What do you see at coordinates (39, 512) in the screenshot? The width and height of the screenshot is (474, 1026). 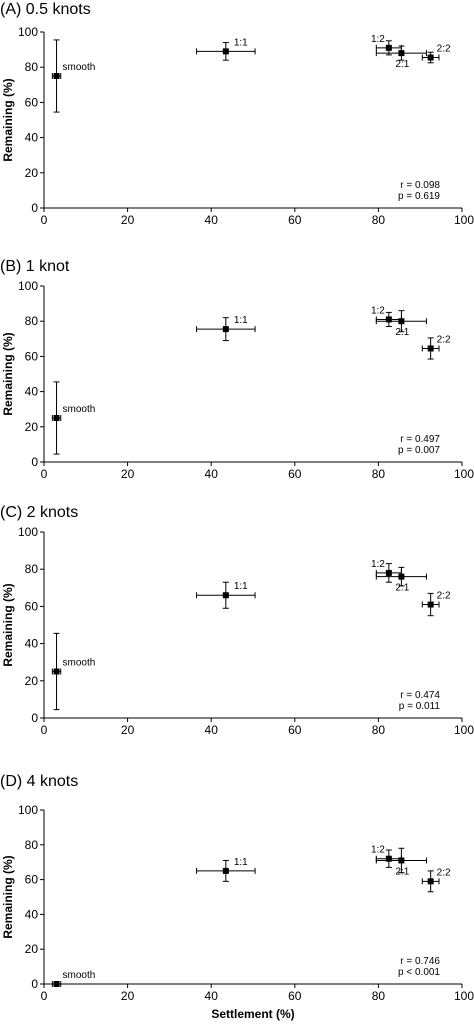 I see `panel-title: (C) 2 knots` at bounding box center [39, 512].